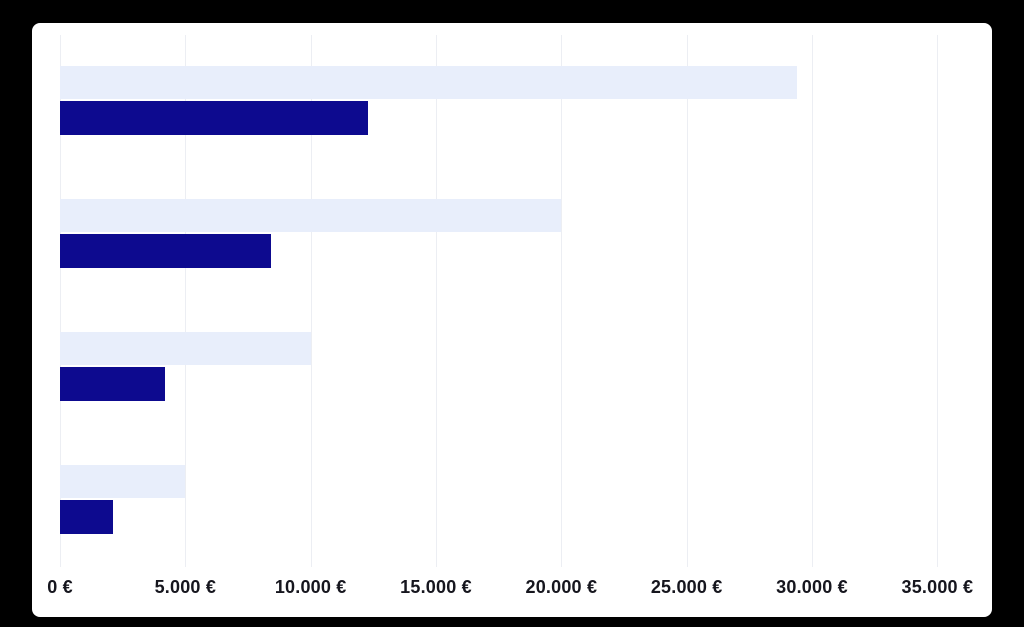  I want to click on x-tick-label: 0 €, so click(60, 587).